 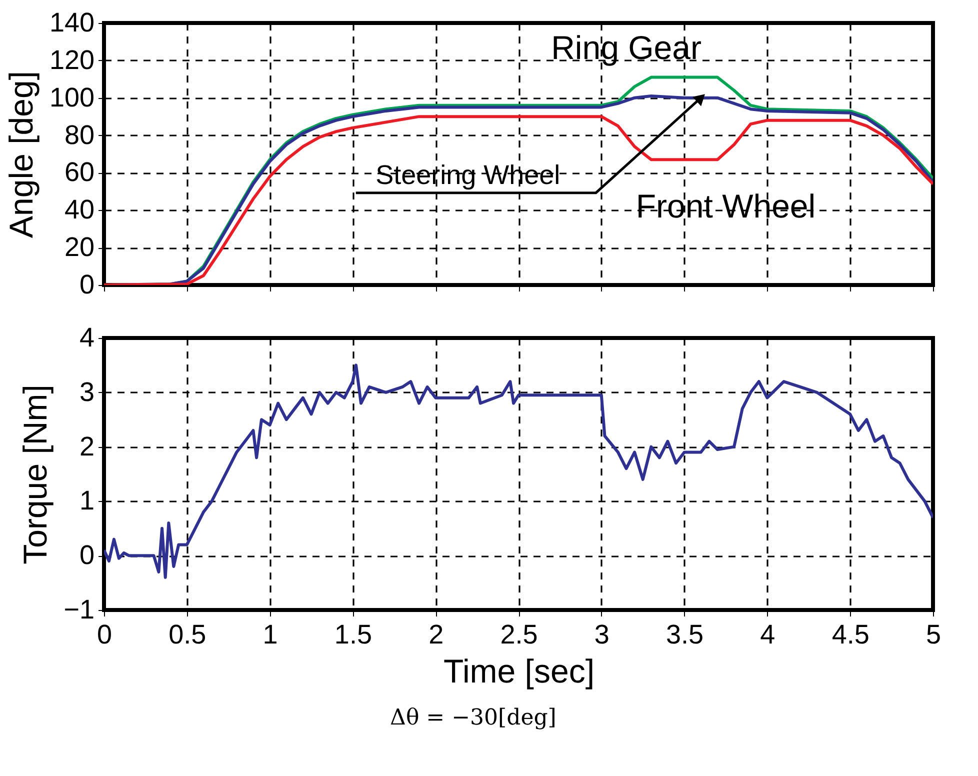 I want to click on y-tick-label: 80, so click(x=79, y=135).